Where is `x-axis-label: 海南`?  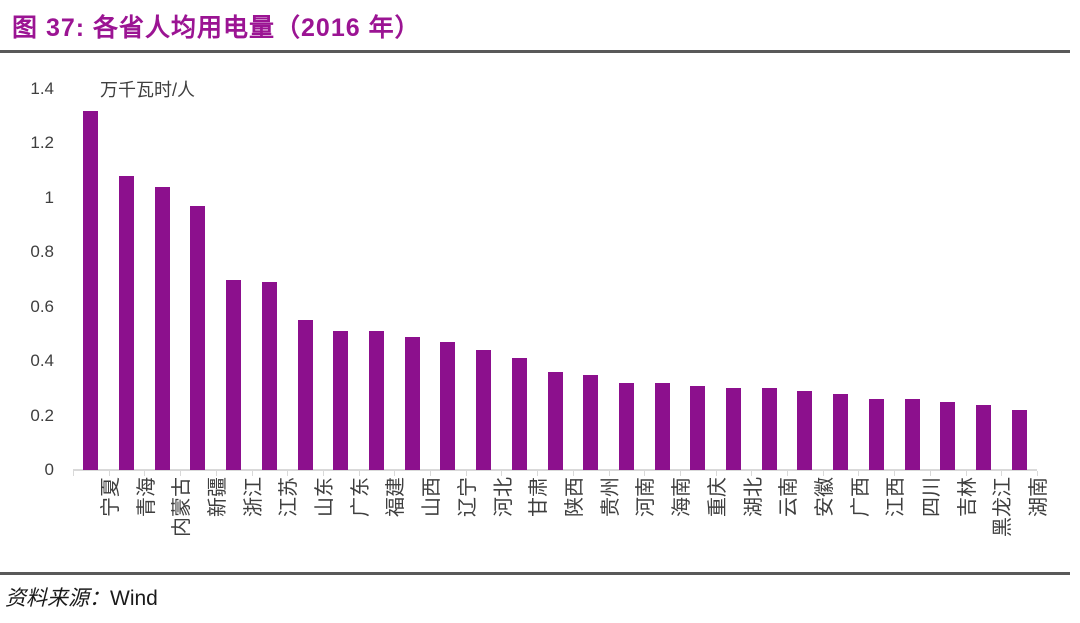
x-axis-label: 海南 is located at coordinates (682, 497).